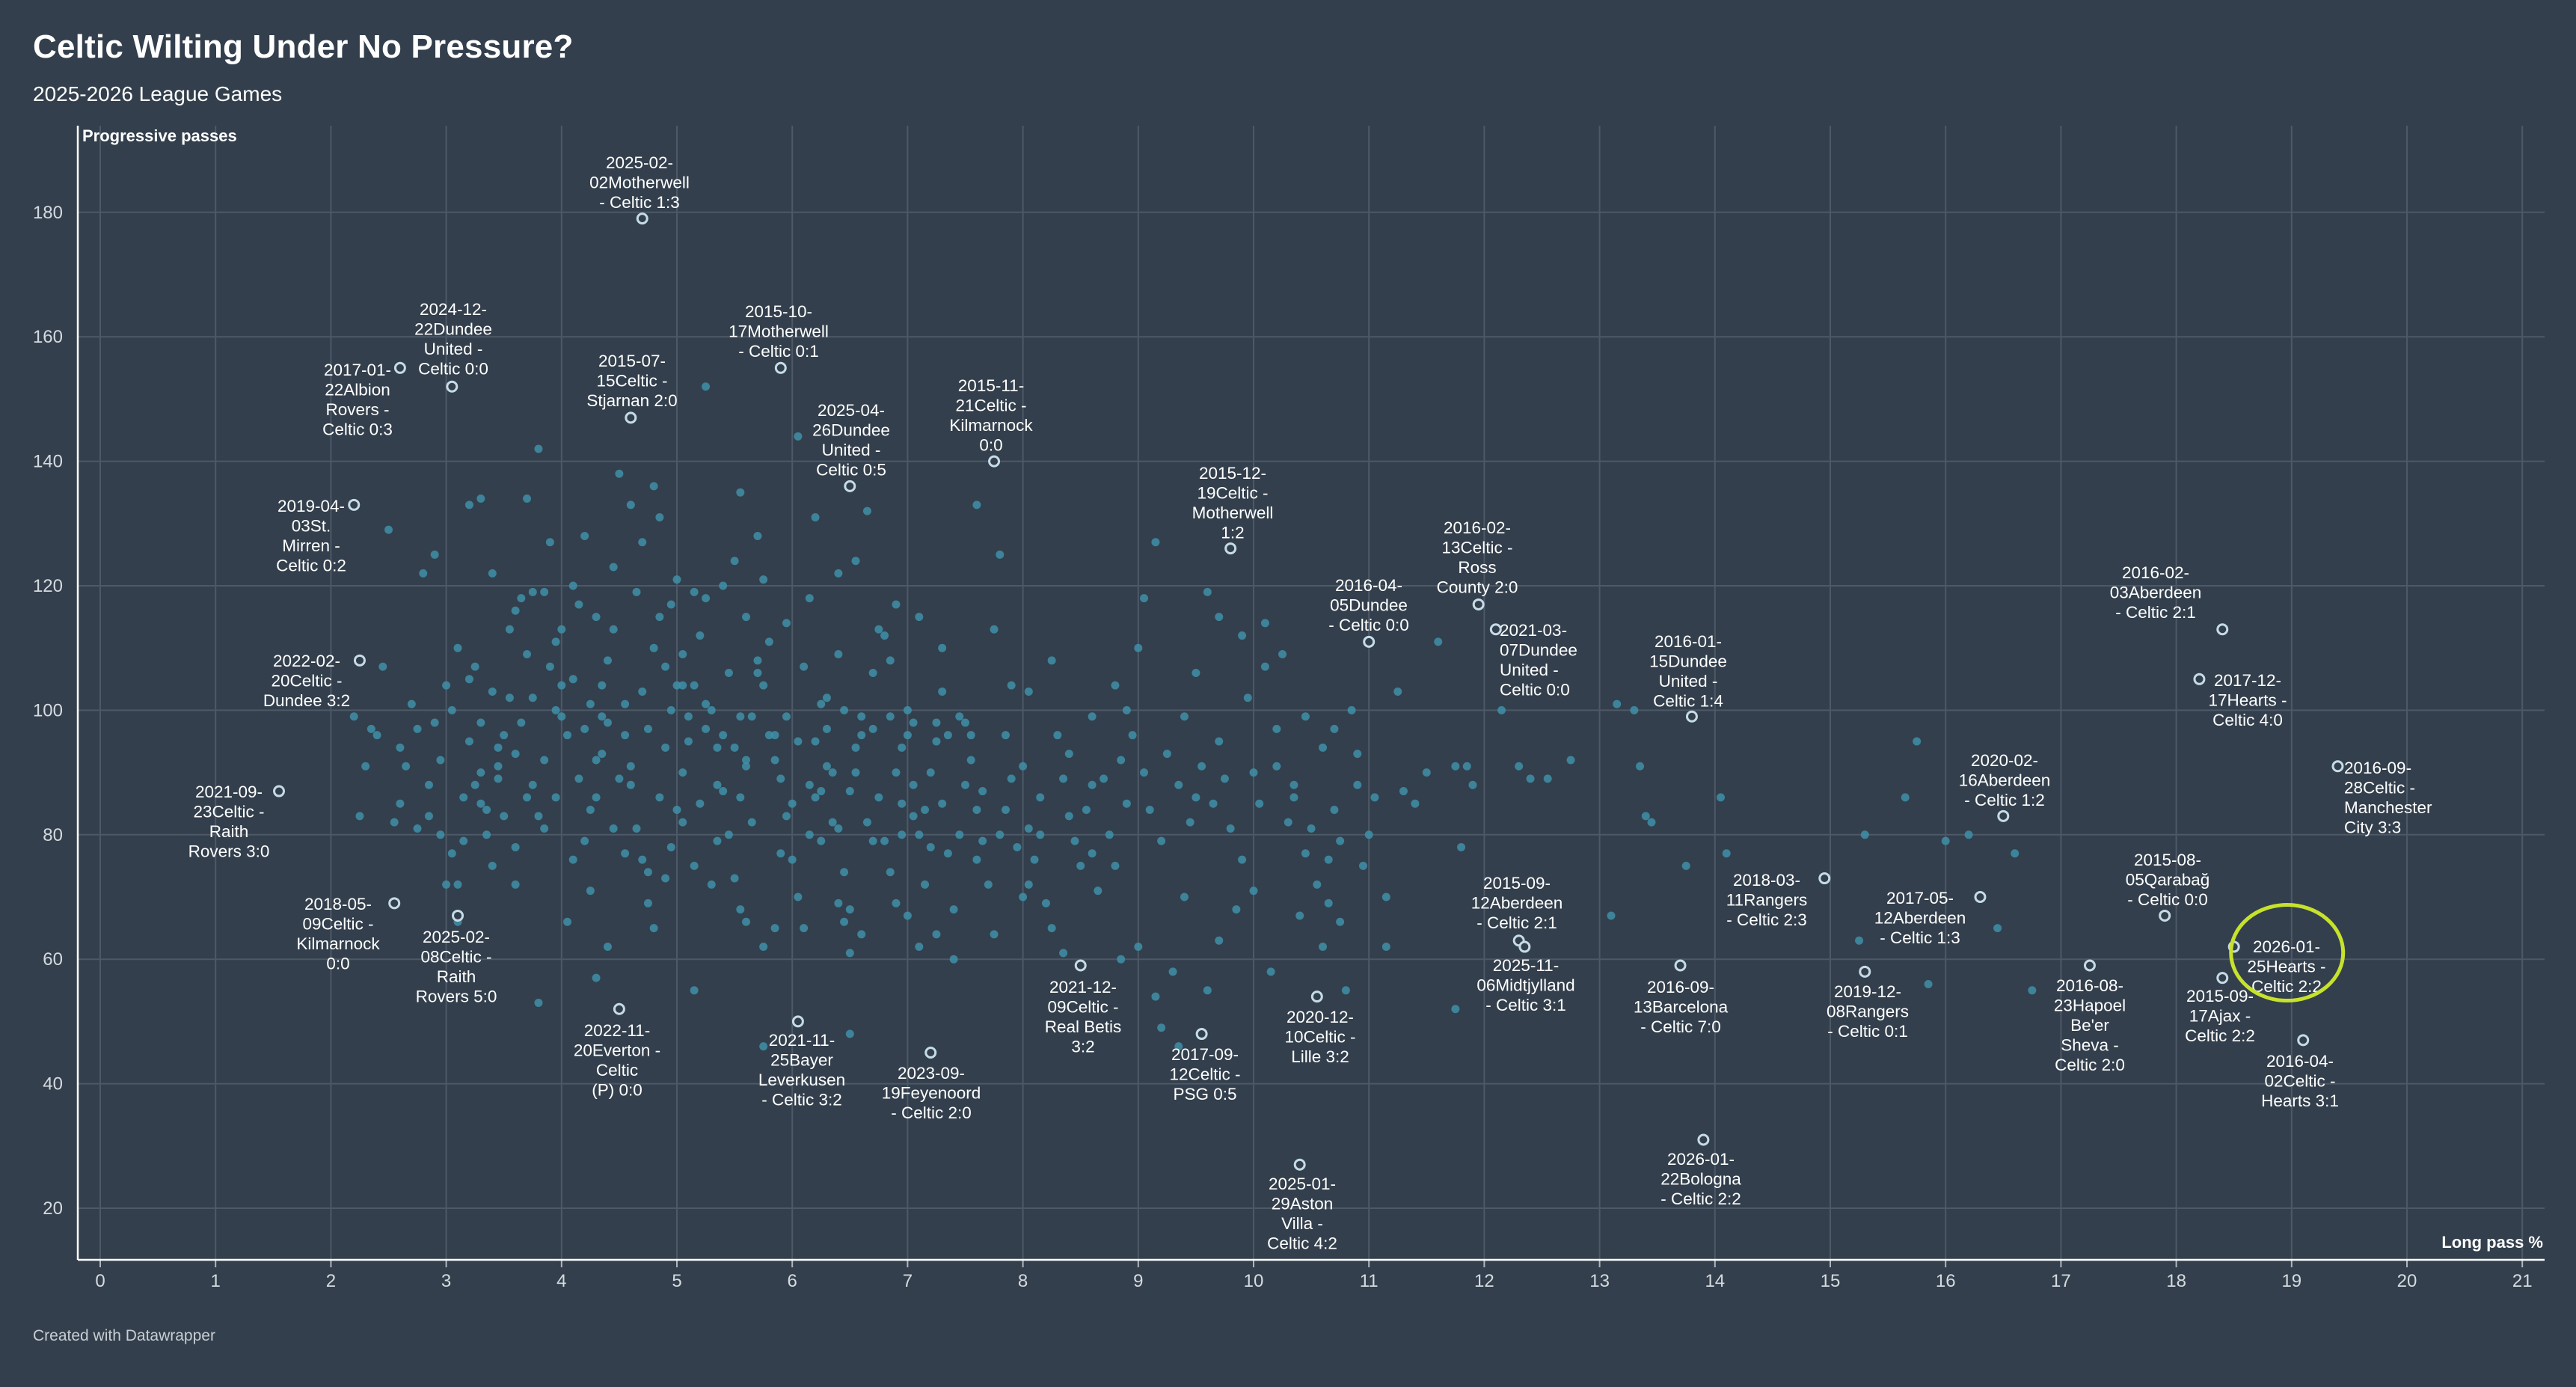 Image resolution: width=2576 pixels, height=1387 pixels. I want to click on point-annotation: 2016-08-23Hapoel Be'er Sheva -Celtic 2:0, so click(2090, 1025).